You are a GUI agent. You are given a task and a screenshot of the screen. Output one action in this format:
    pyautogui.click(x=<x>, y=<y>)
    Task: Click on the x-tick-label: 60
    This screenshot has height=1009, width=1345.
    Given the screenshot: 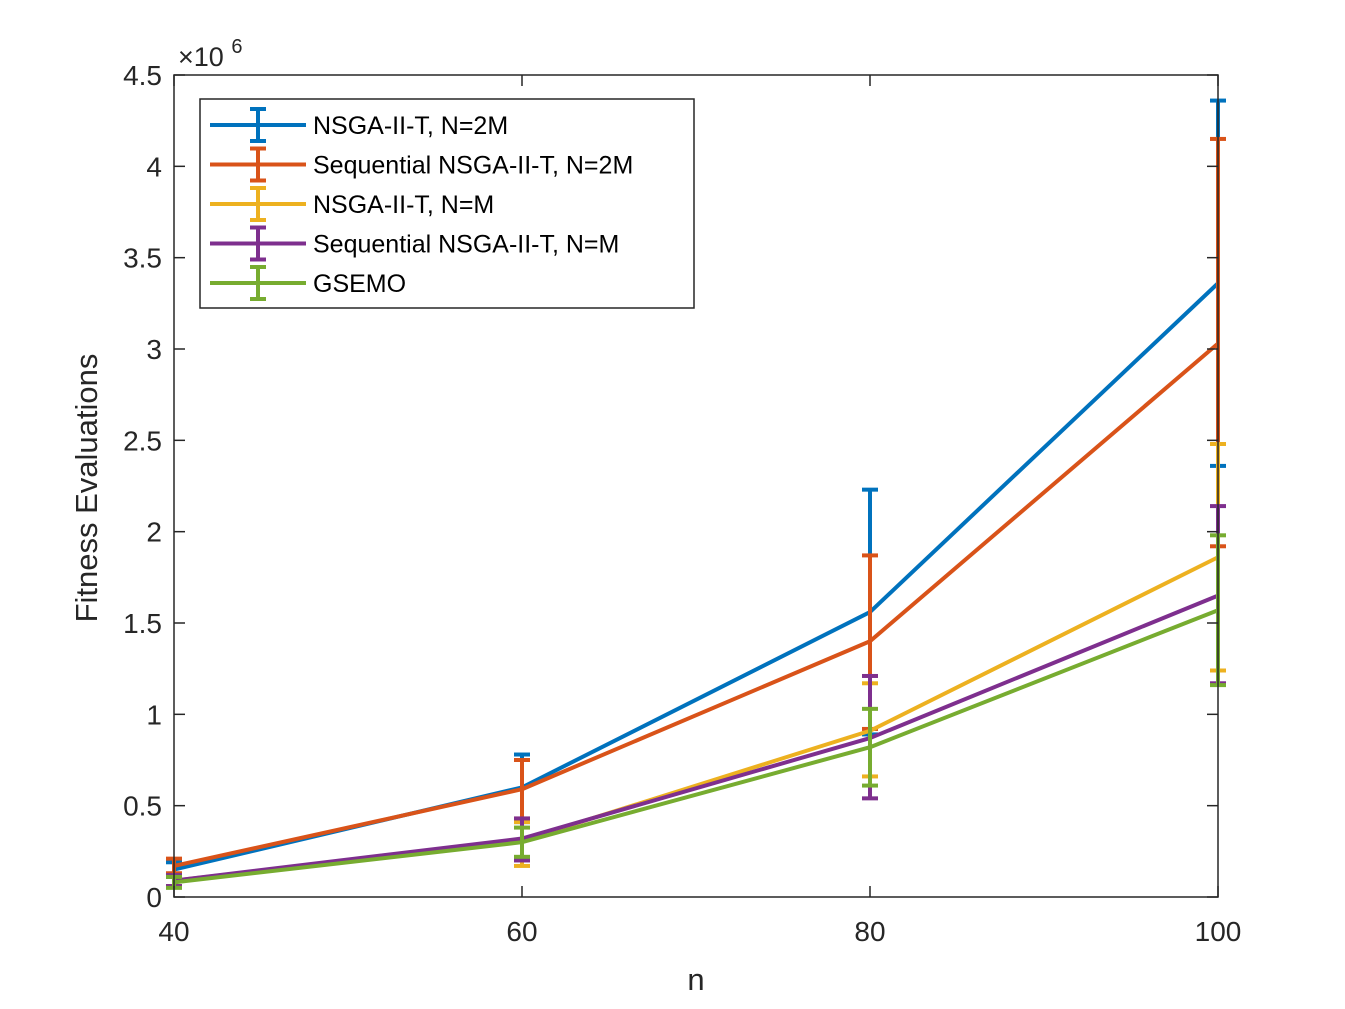 What is the action you would take?
    pyautogui.click(x=521, y=931)
    